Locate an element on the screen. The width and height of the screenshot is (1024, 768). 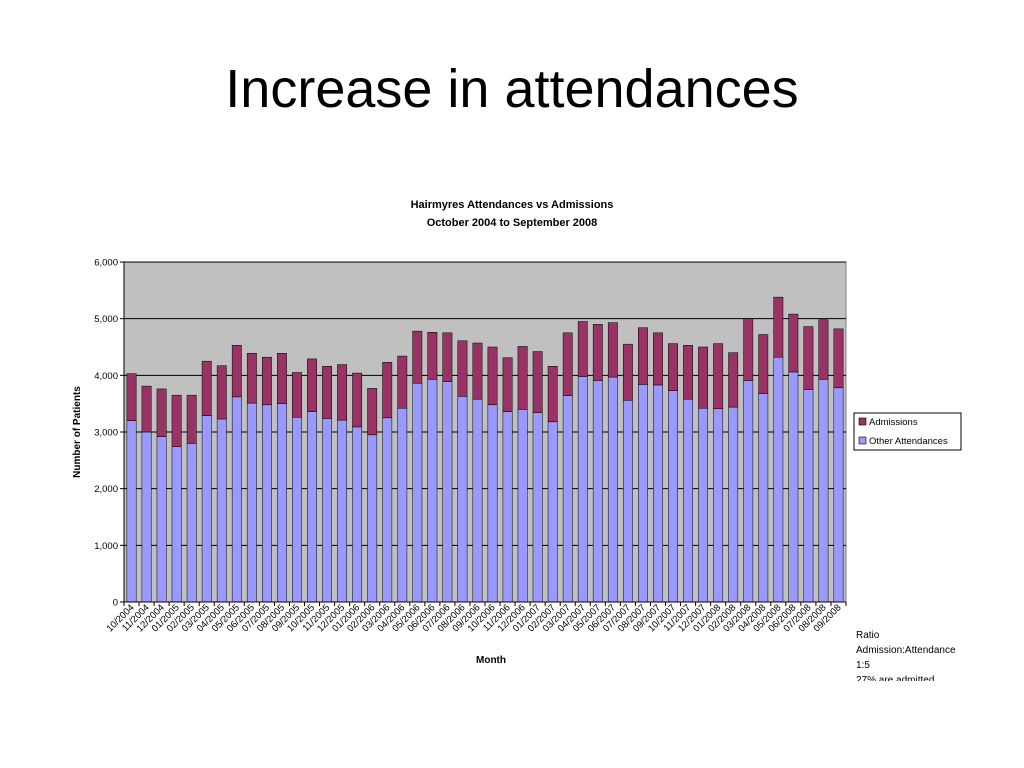
note-line-1: Ratio is located at coordinates (868, 635).